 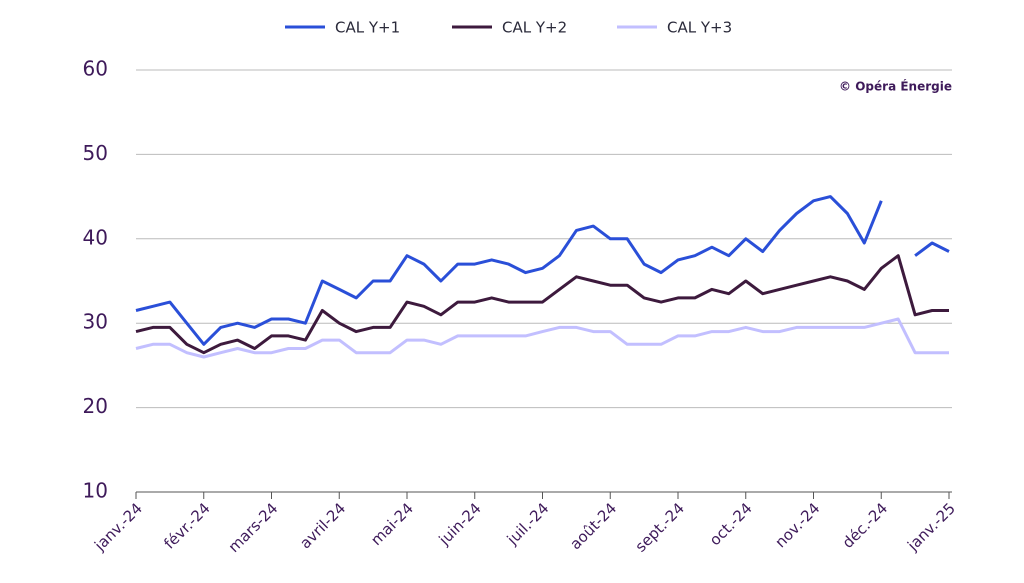 What do you see at coordinates (895, 86) in the screenshot?
I see `annotation: © Opéra Énergie` at bounding box center [895, 86].